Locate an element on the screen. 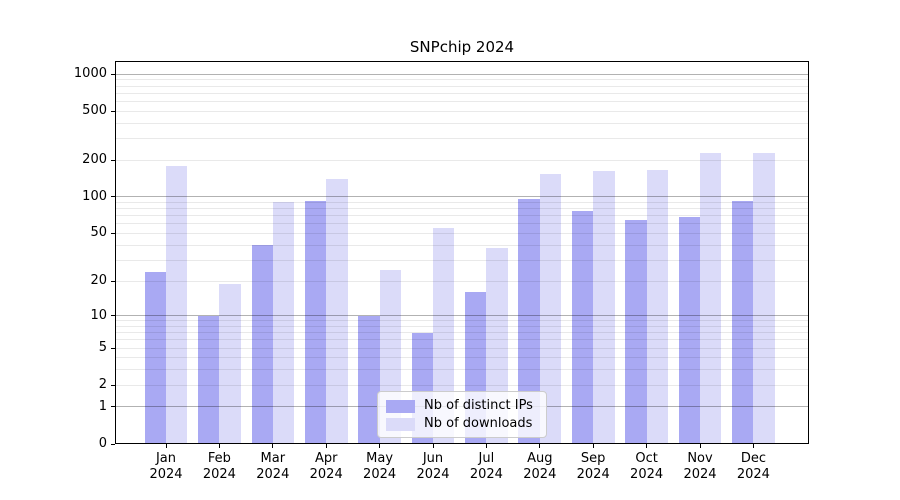 Image resolution: width=900 pixels, height=500 pixels. x-tick-label: Jul 2024 is located at coordinates (486, 466).